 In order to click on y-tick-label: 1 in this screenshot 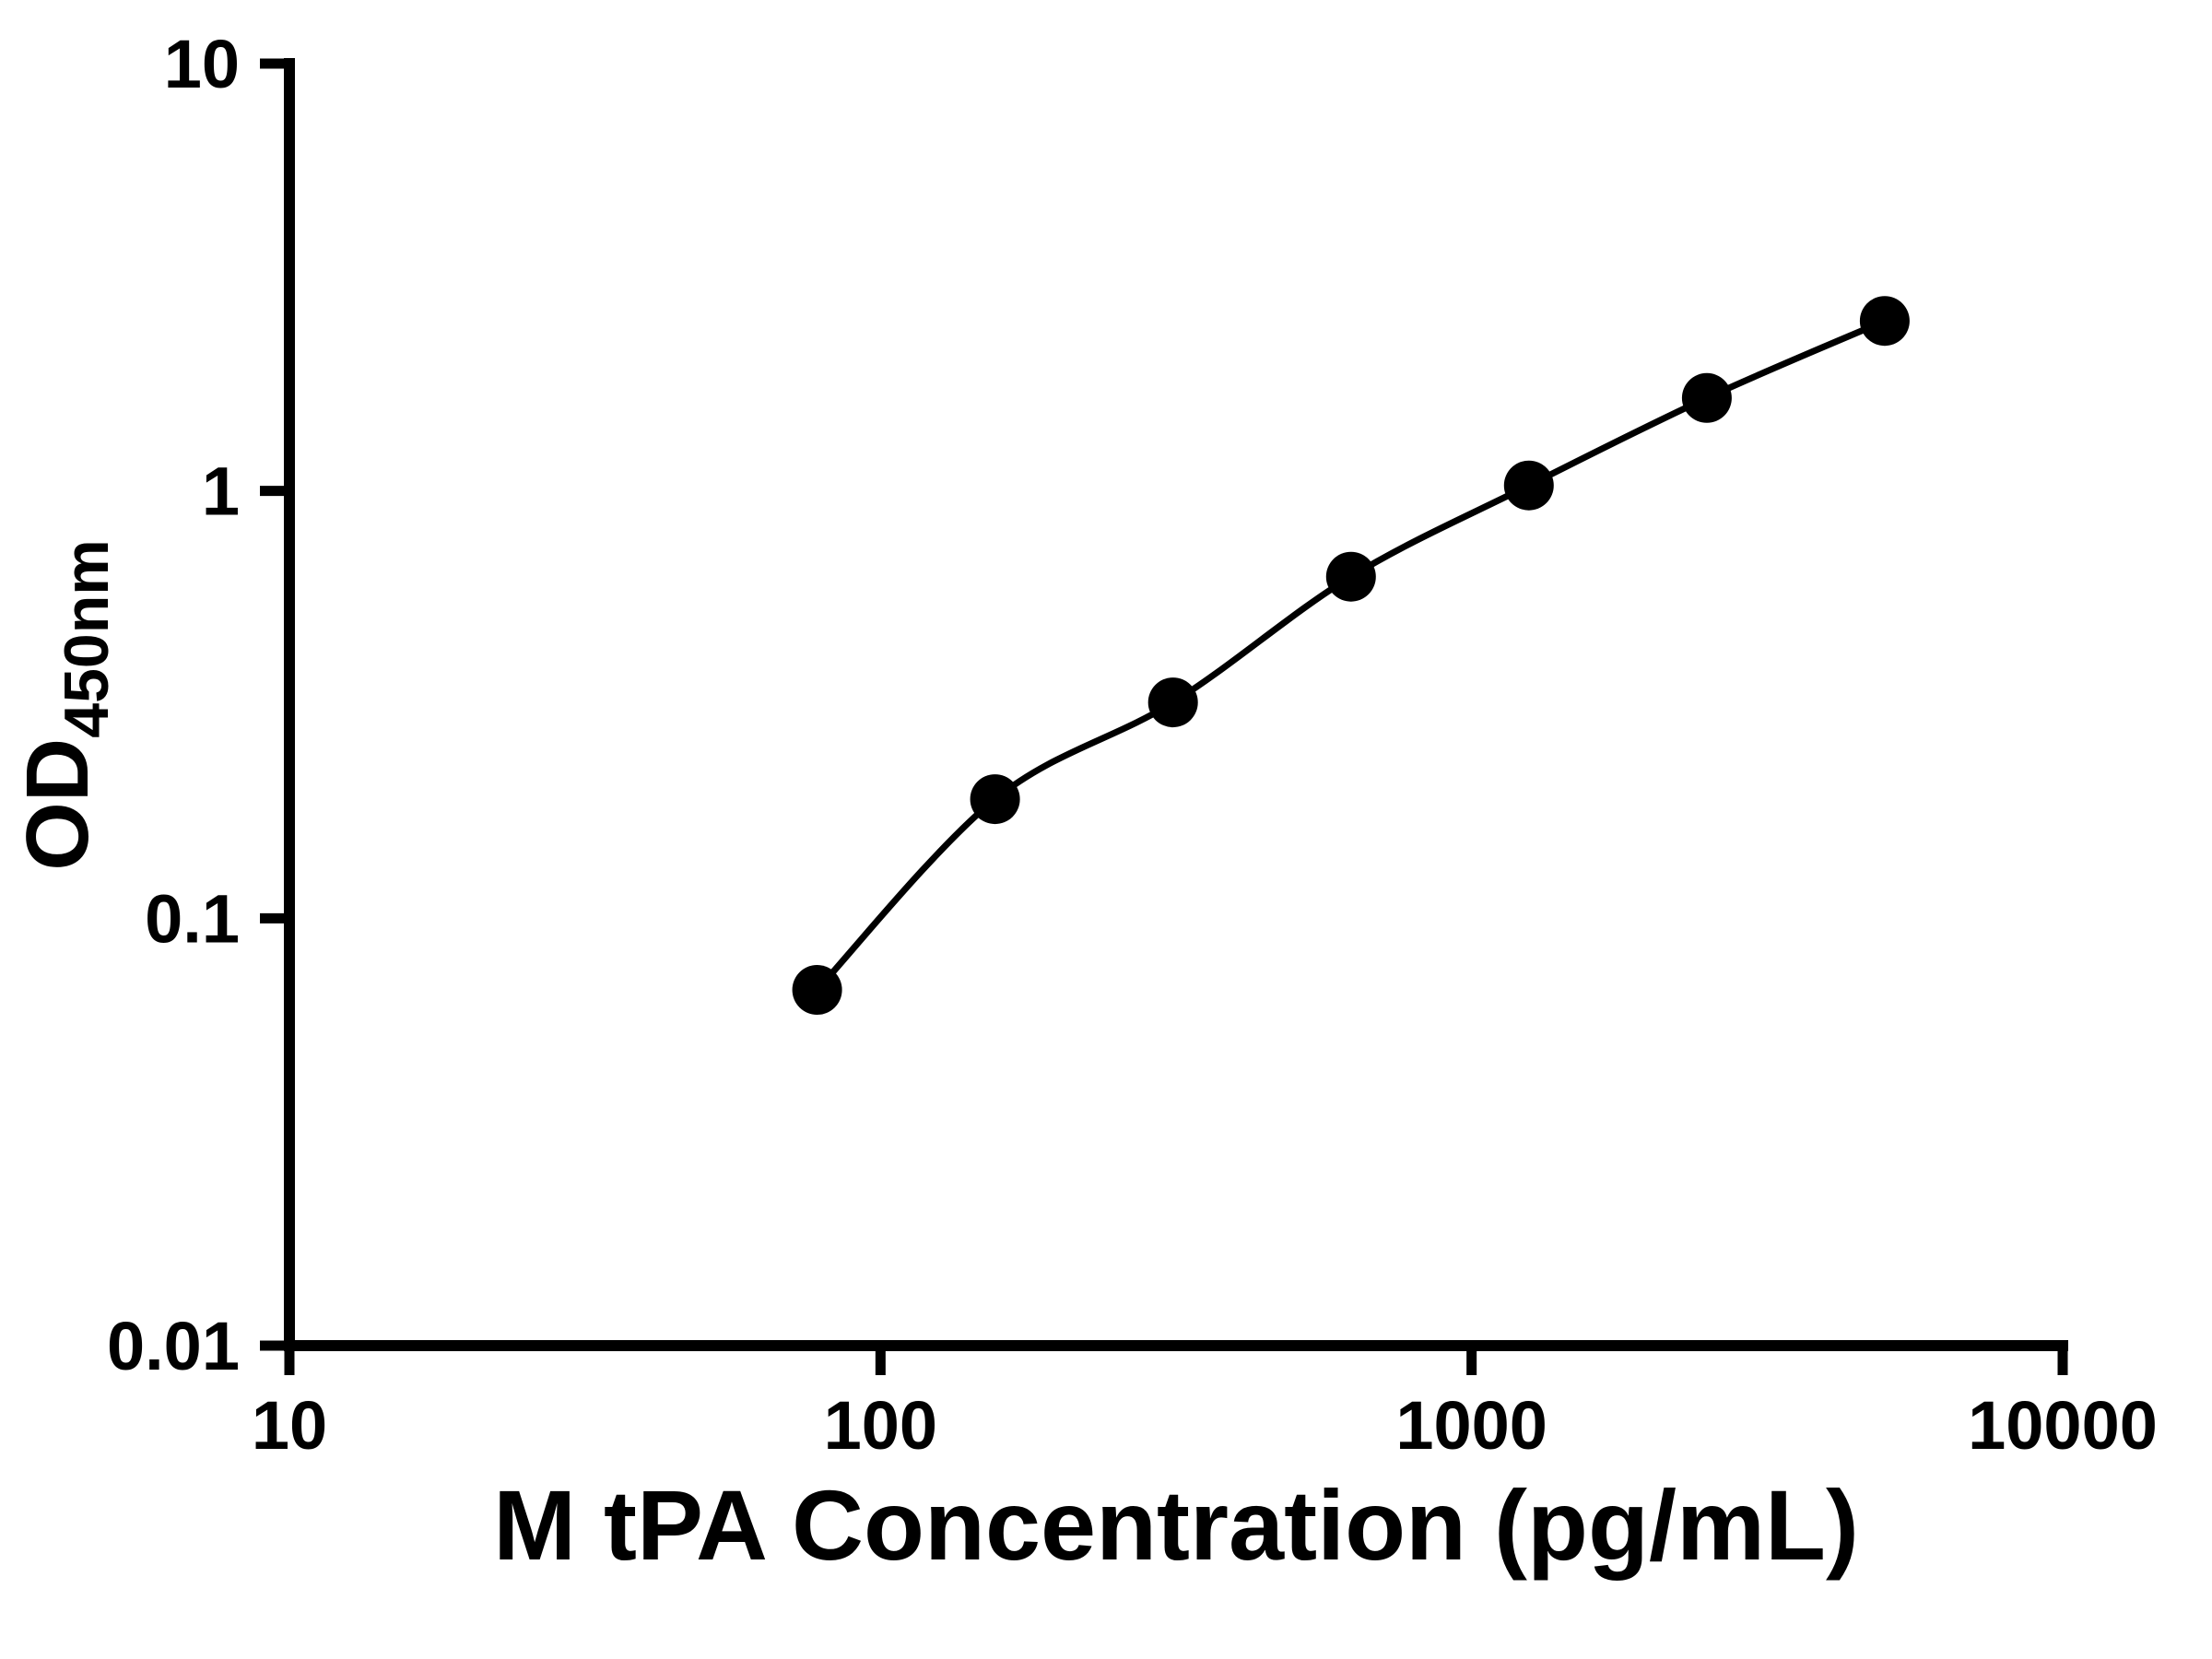, I will do `click(221, 491)`.